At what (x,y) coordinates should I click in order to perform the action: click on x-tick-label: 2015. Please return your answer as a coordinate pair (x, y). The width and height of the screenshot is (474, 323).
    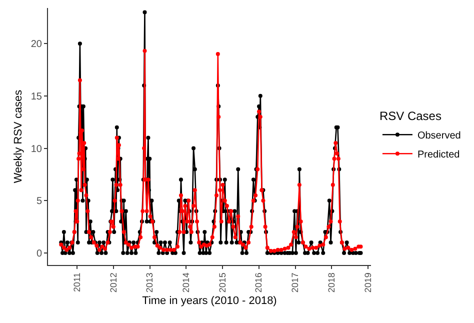
    Looking at the image, I should click on (222, 282).